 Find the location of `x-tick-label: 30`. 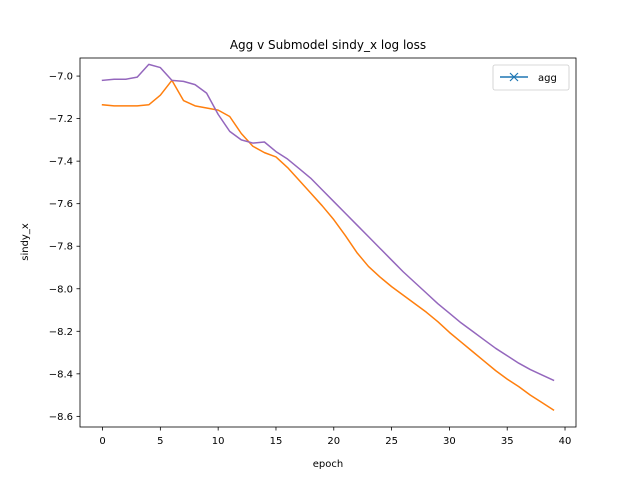

x-tick-label: 30 is located at coordinates (449, 441).